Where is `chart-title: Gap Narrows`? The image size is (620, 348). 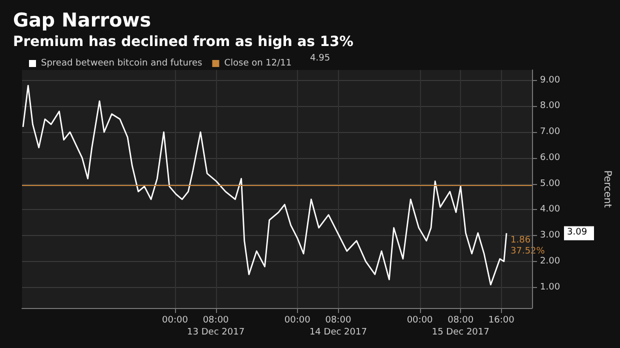 chart-title: Gap Narrows is located at coordinates (82, 21).